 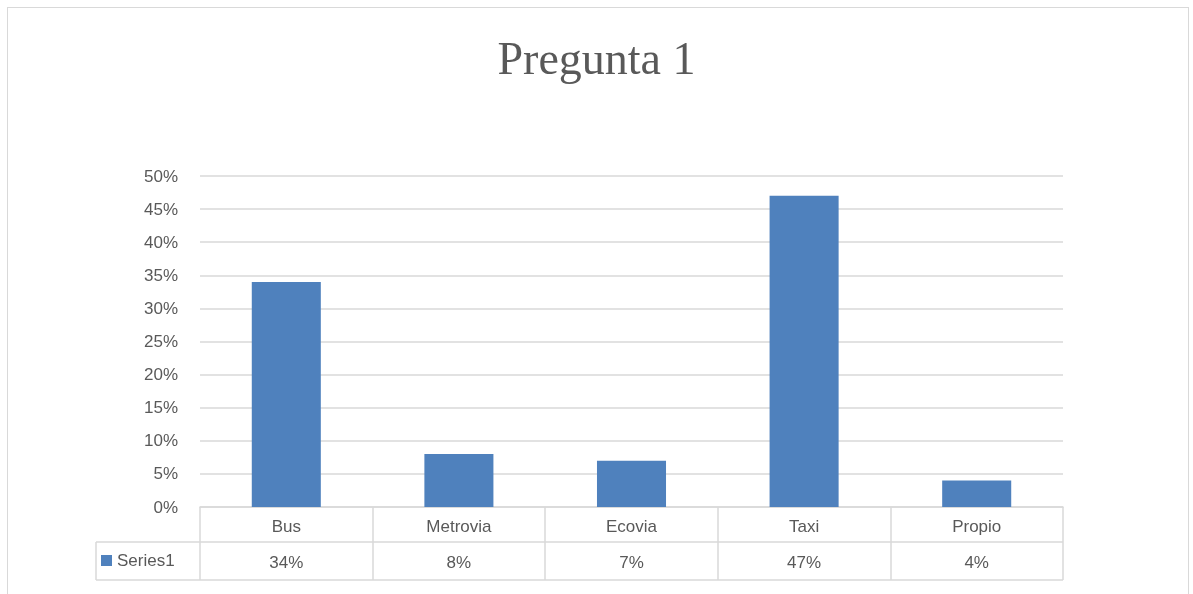 What do you see at coordinates (160, 408) in the screenshot?
I see `y-tick-label: 15%` at bounding box center [160, 408].